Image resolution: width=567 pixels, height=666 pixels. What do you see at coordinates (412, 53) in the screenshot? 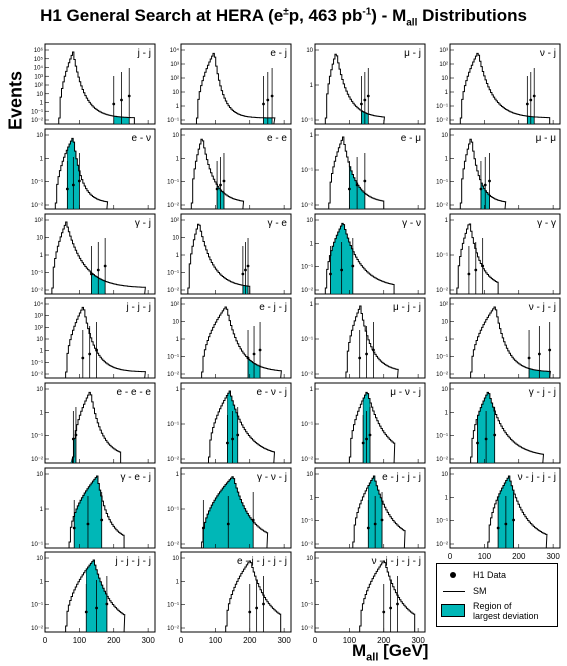
I see `panel-label: μ - j` at bounding box center [412, 53].